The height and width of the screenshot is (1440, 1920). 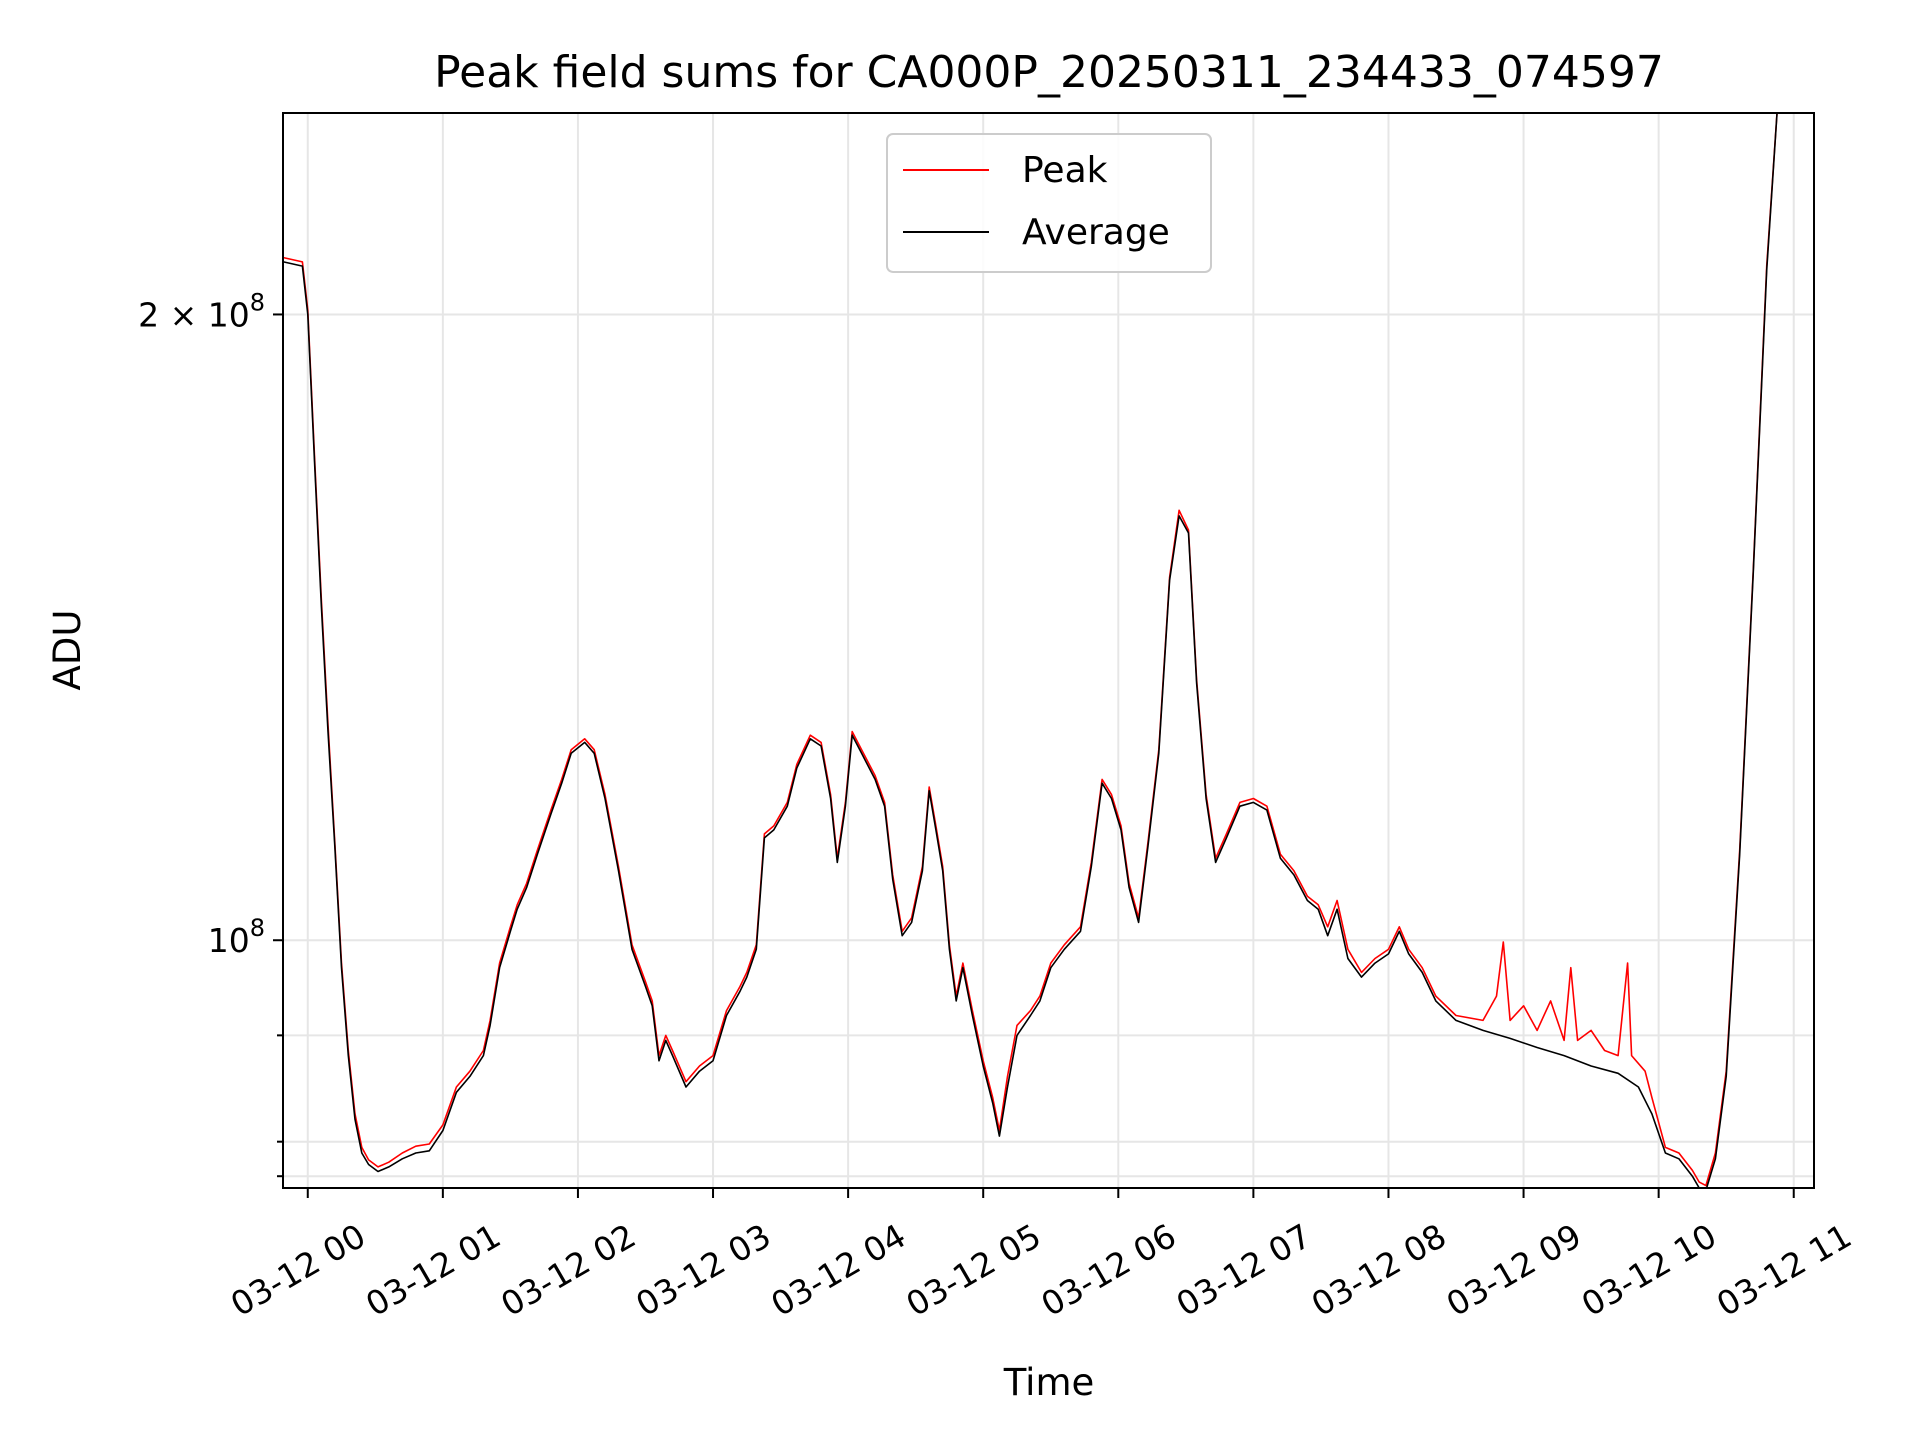 What do you see at coordinates (210, 733) in the screenshot?
I see `y-axis-ticks: 108 2 × 108` at bounding box center [210, 733].